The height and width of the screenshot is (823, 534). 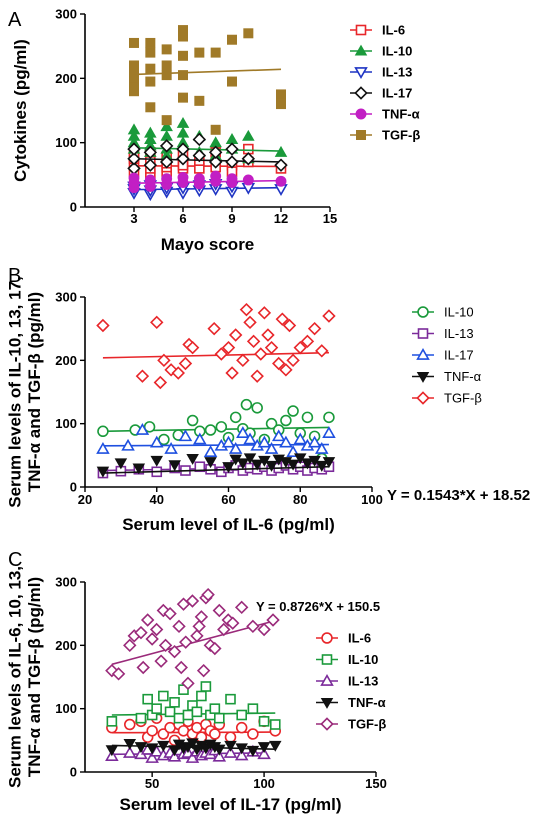 What do you see at coordinates (458, 495) in the screenshot?
I see `regression-equation: Y = 0.1543*X + 18.52` at bounding box center [458, 495].